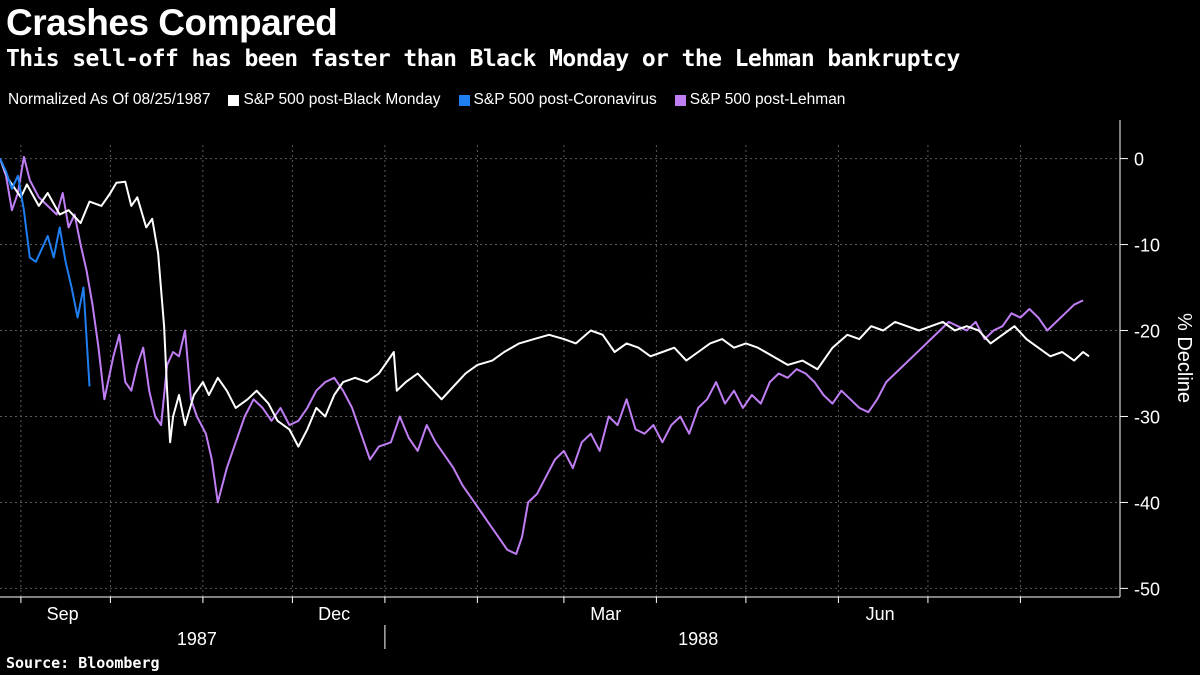 This screenshot has width=1200, height=675. What do you see at coordinates (1147, 246) in the screenshot?
I see `y-tick-label: -10` at bounding box center [1147, 246].